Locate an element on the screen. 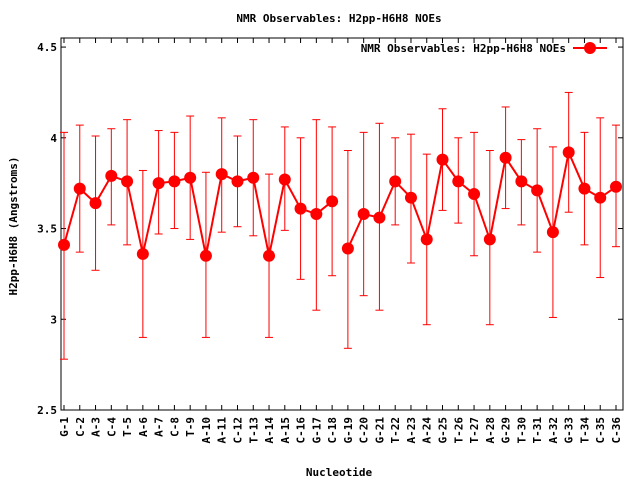  x-tick-label: A-6 is located at coordinates (143, 427).